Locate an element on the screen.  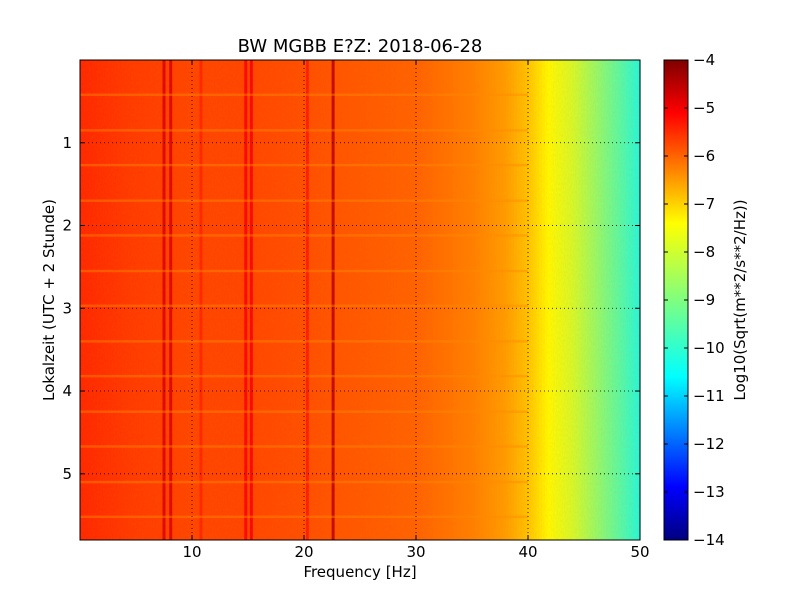
colorbar-tick-label: −11 is located at coordinates (709, 396).